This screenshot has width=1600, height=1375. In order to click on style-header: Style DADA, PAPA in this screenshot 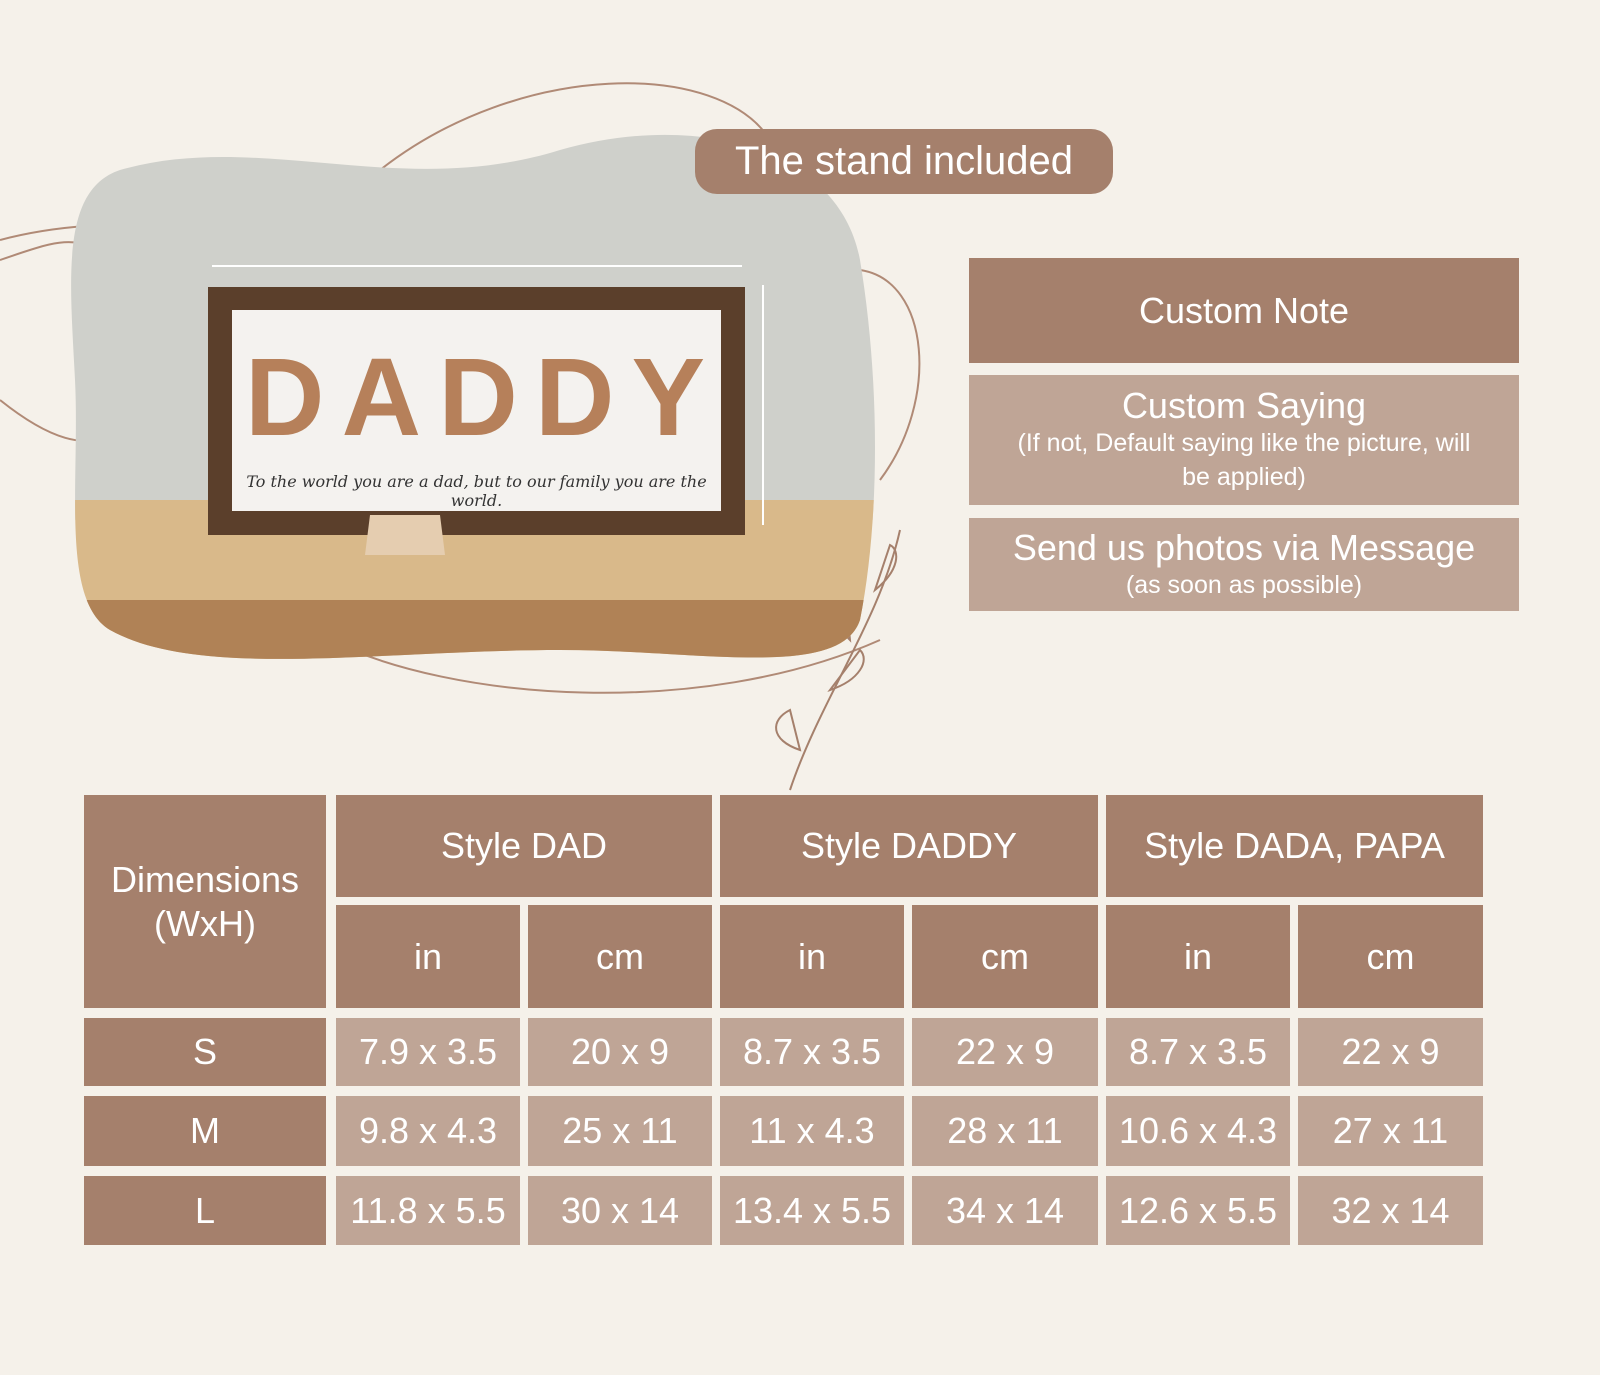, I will do `click(1294, 846)`.